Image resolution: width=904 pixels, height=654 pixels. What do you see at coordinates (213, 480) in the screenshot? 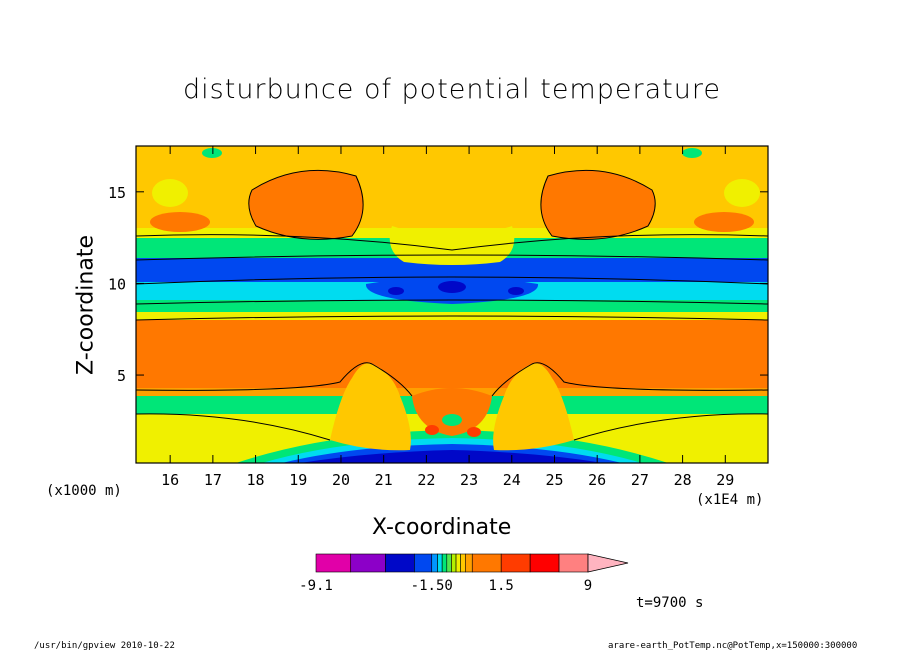
I see `x-tick-label: 17` at bounding box center [213, 480].